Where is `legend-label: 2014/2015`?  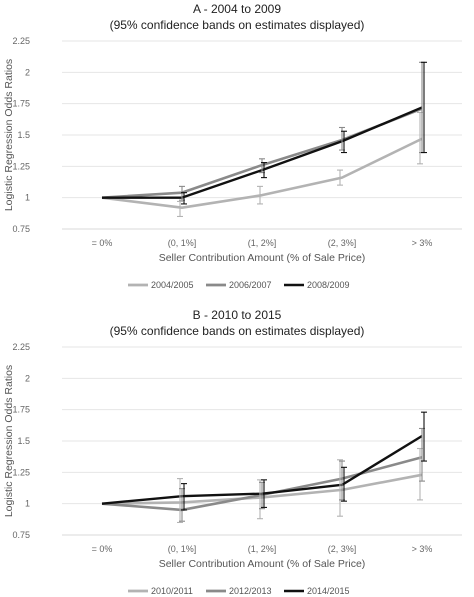
legend-label: 2014/2015 is located at coordinates (328, 591).